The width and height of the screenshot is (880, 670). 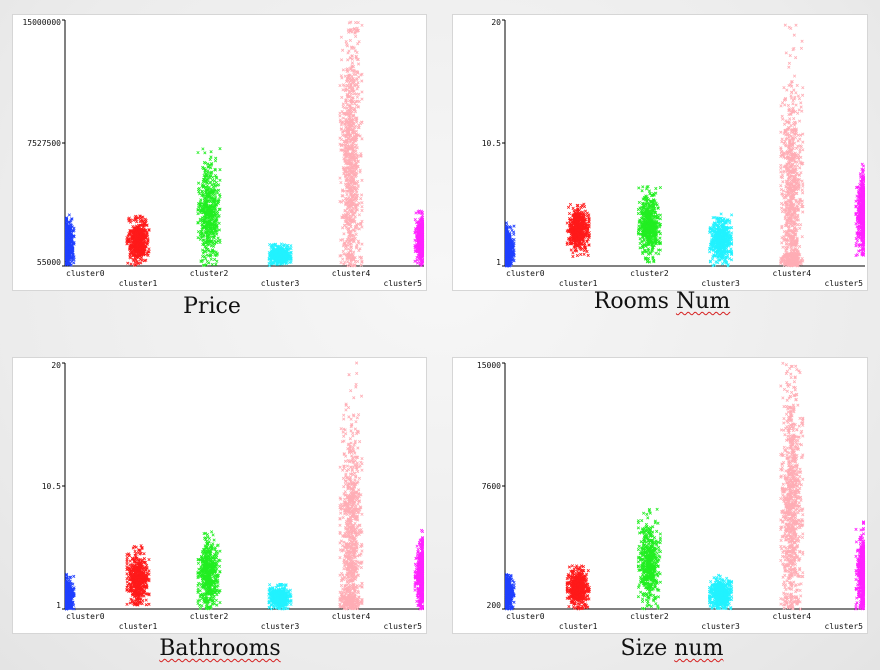 I want to click on series-cluster0, so click(x=70, y=240).